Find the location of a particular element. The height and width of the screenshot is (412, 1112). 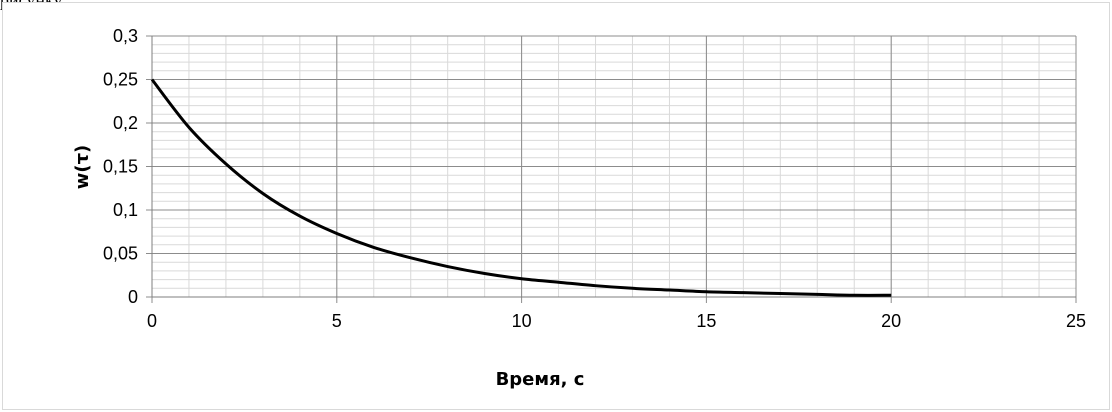

y-tick-label: 0,3 is located at coordinates (125, 36).